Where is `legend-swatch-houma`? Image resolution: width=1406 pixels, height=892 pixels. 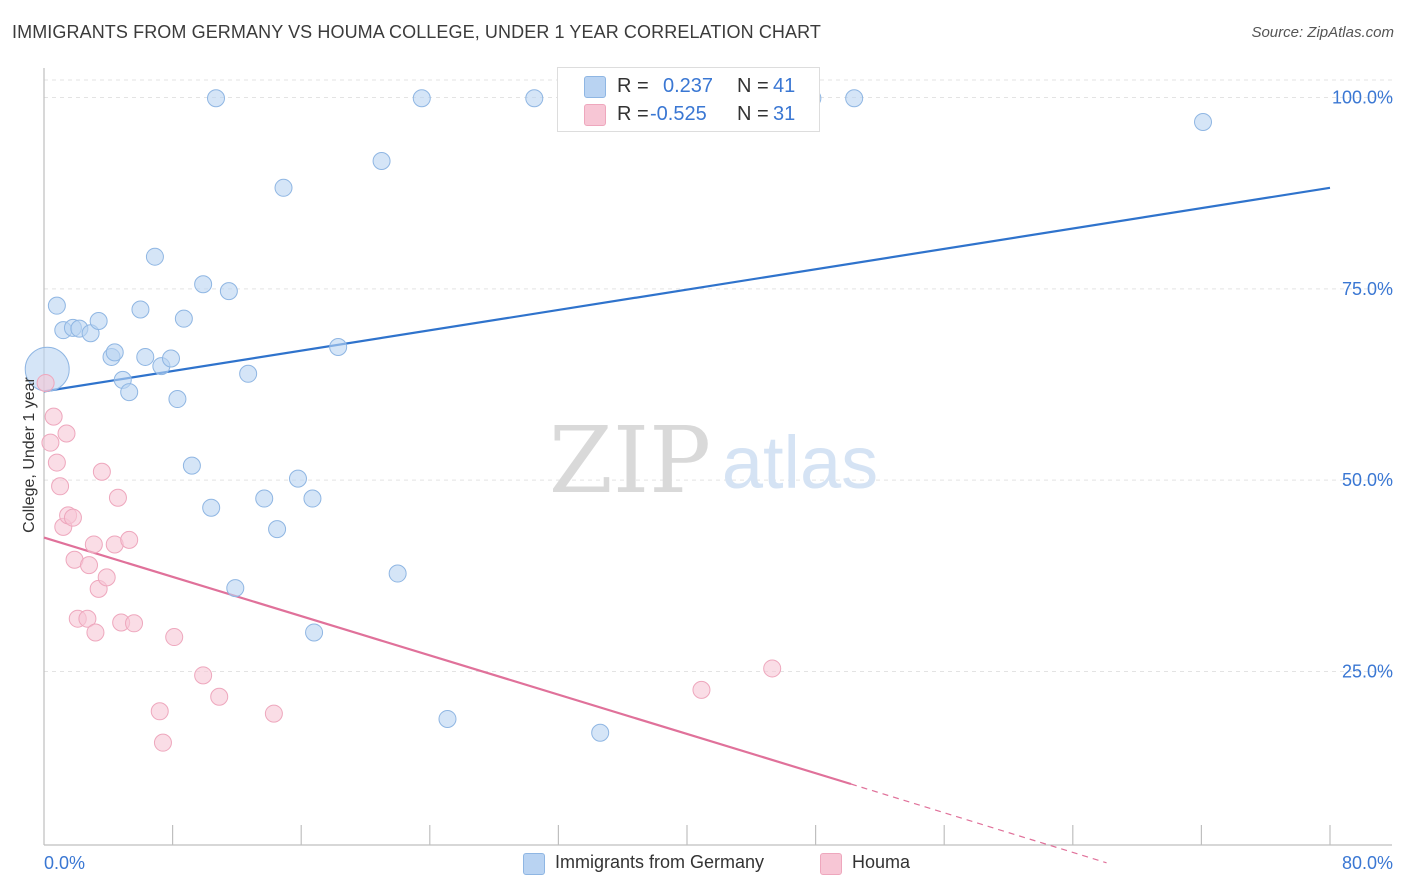
legend-swatch-houma is located at coordinates (595, 115).